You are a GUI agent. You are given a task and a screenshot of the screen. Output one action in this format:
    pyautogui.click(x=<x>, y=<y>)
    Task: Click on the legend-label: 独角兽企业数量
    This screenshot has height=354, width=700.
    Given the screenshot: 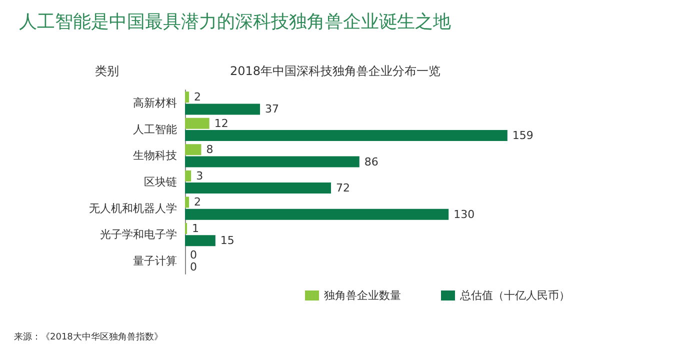 What is the action you would take?
    pyautogui.click(x=362, y=295)
    